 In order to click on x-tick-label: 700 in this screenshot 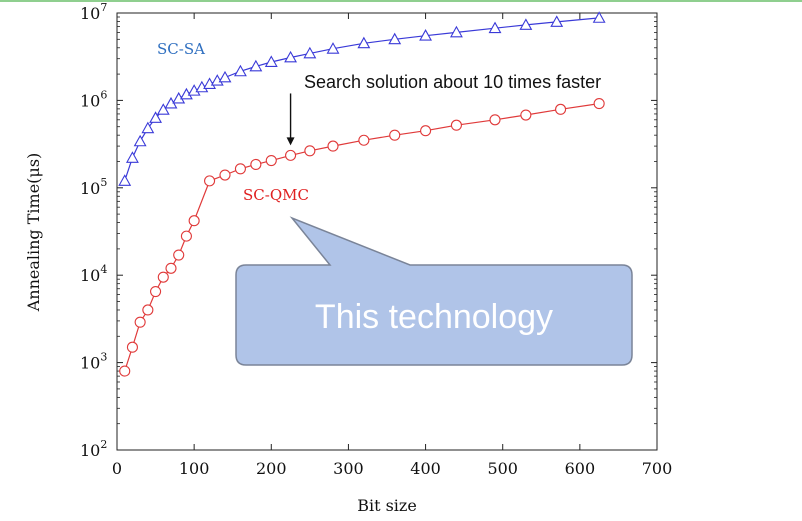, I will do `click(657, 468)`.